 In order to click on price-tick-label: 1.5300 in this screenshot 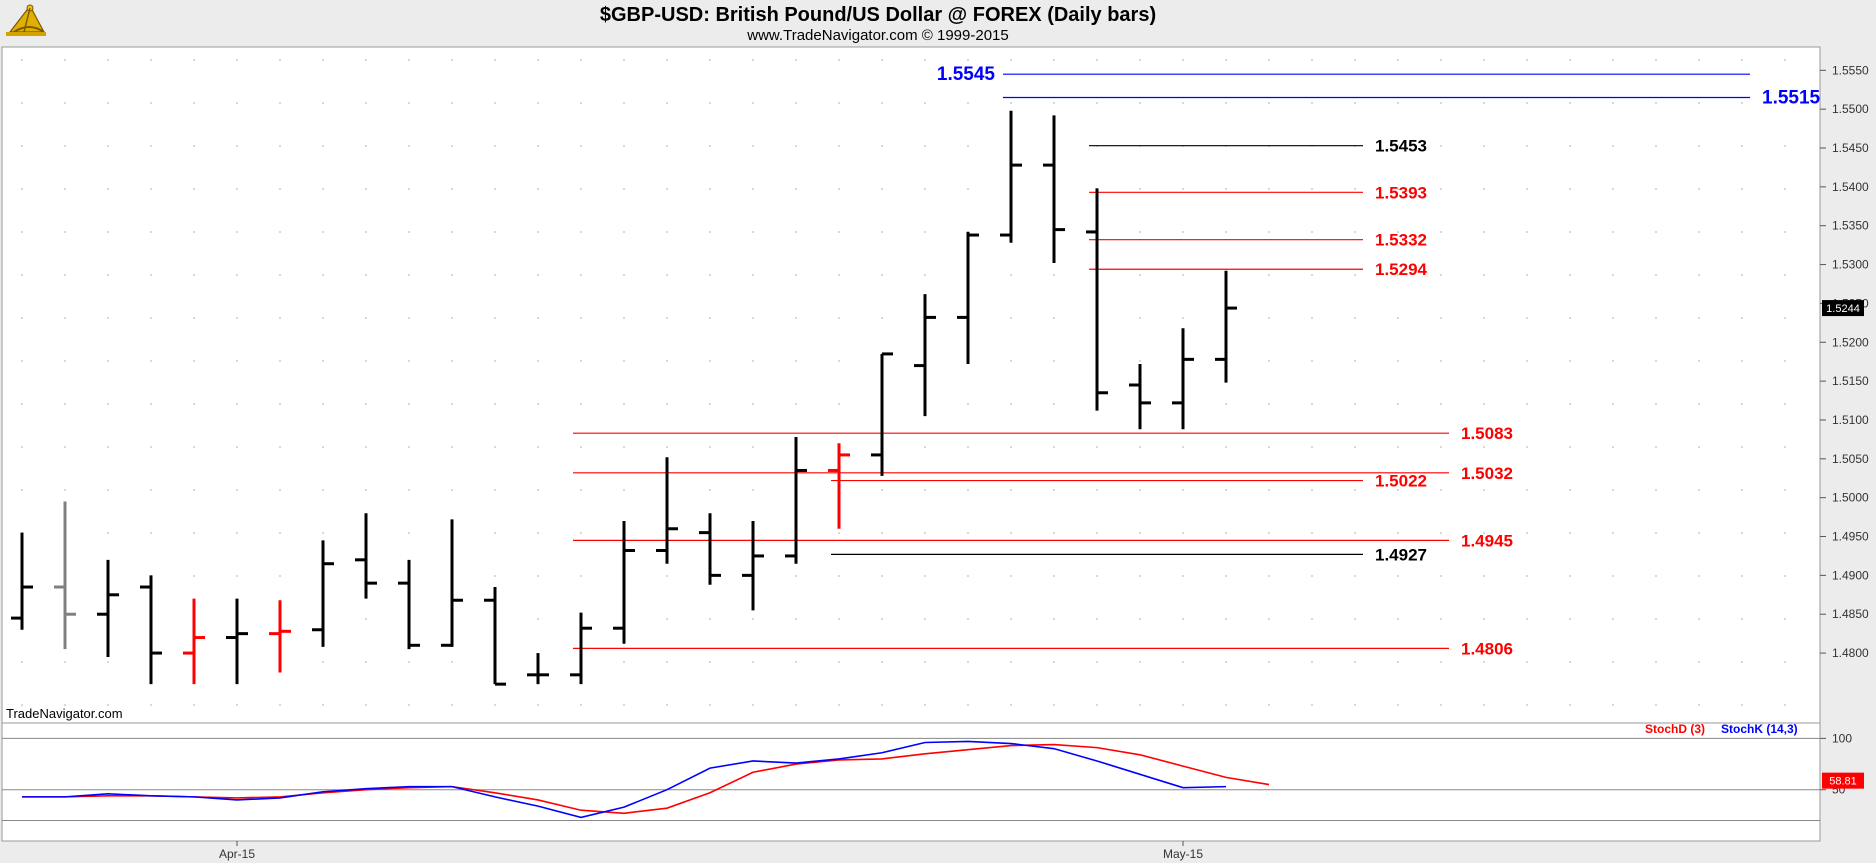, I will do `click(1850, 265)`.